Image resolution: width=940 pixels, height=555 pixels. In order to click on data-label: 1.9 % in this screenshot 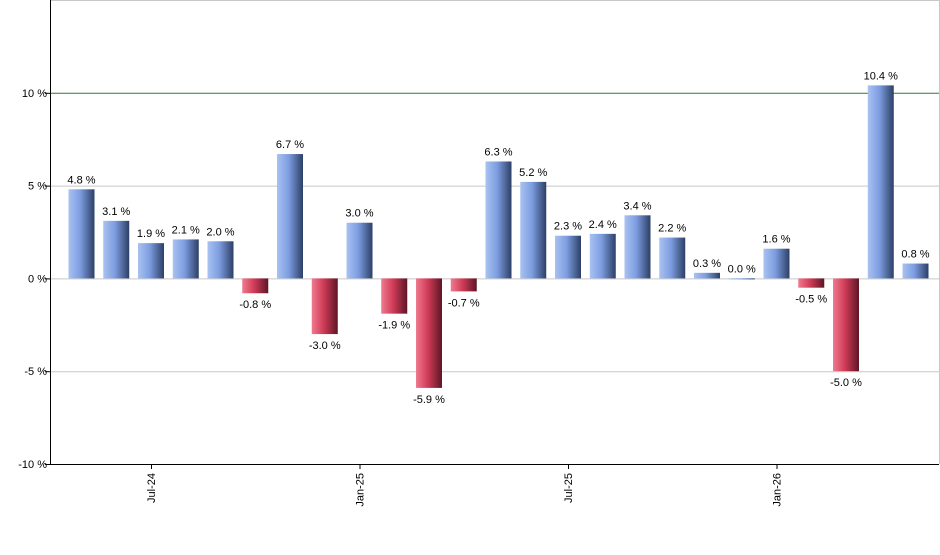, I will do `click(151, 234)`.